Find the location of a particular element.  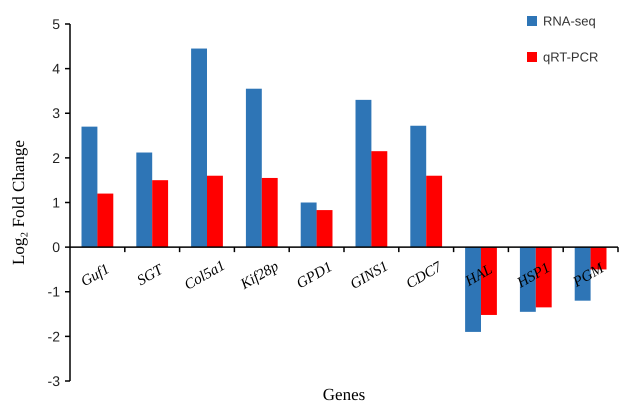

legend-label: qRT-PCR is located at coordinates (570, 57).